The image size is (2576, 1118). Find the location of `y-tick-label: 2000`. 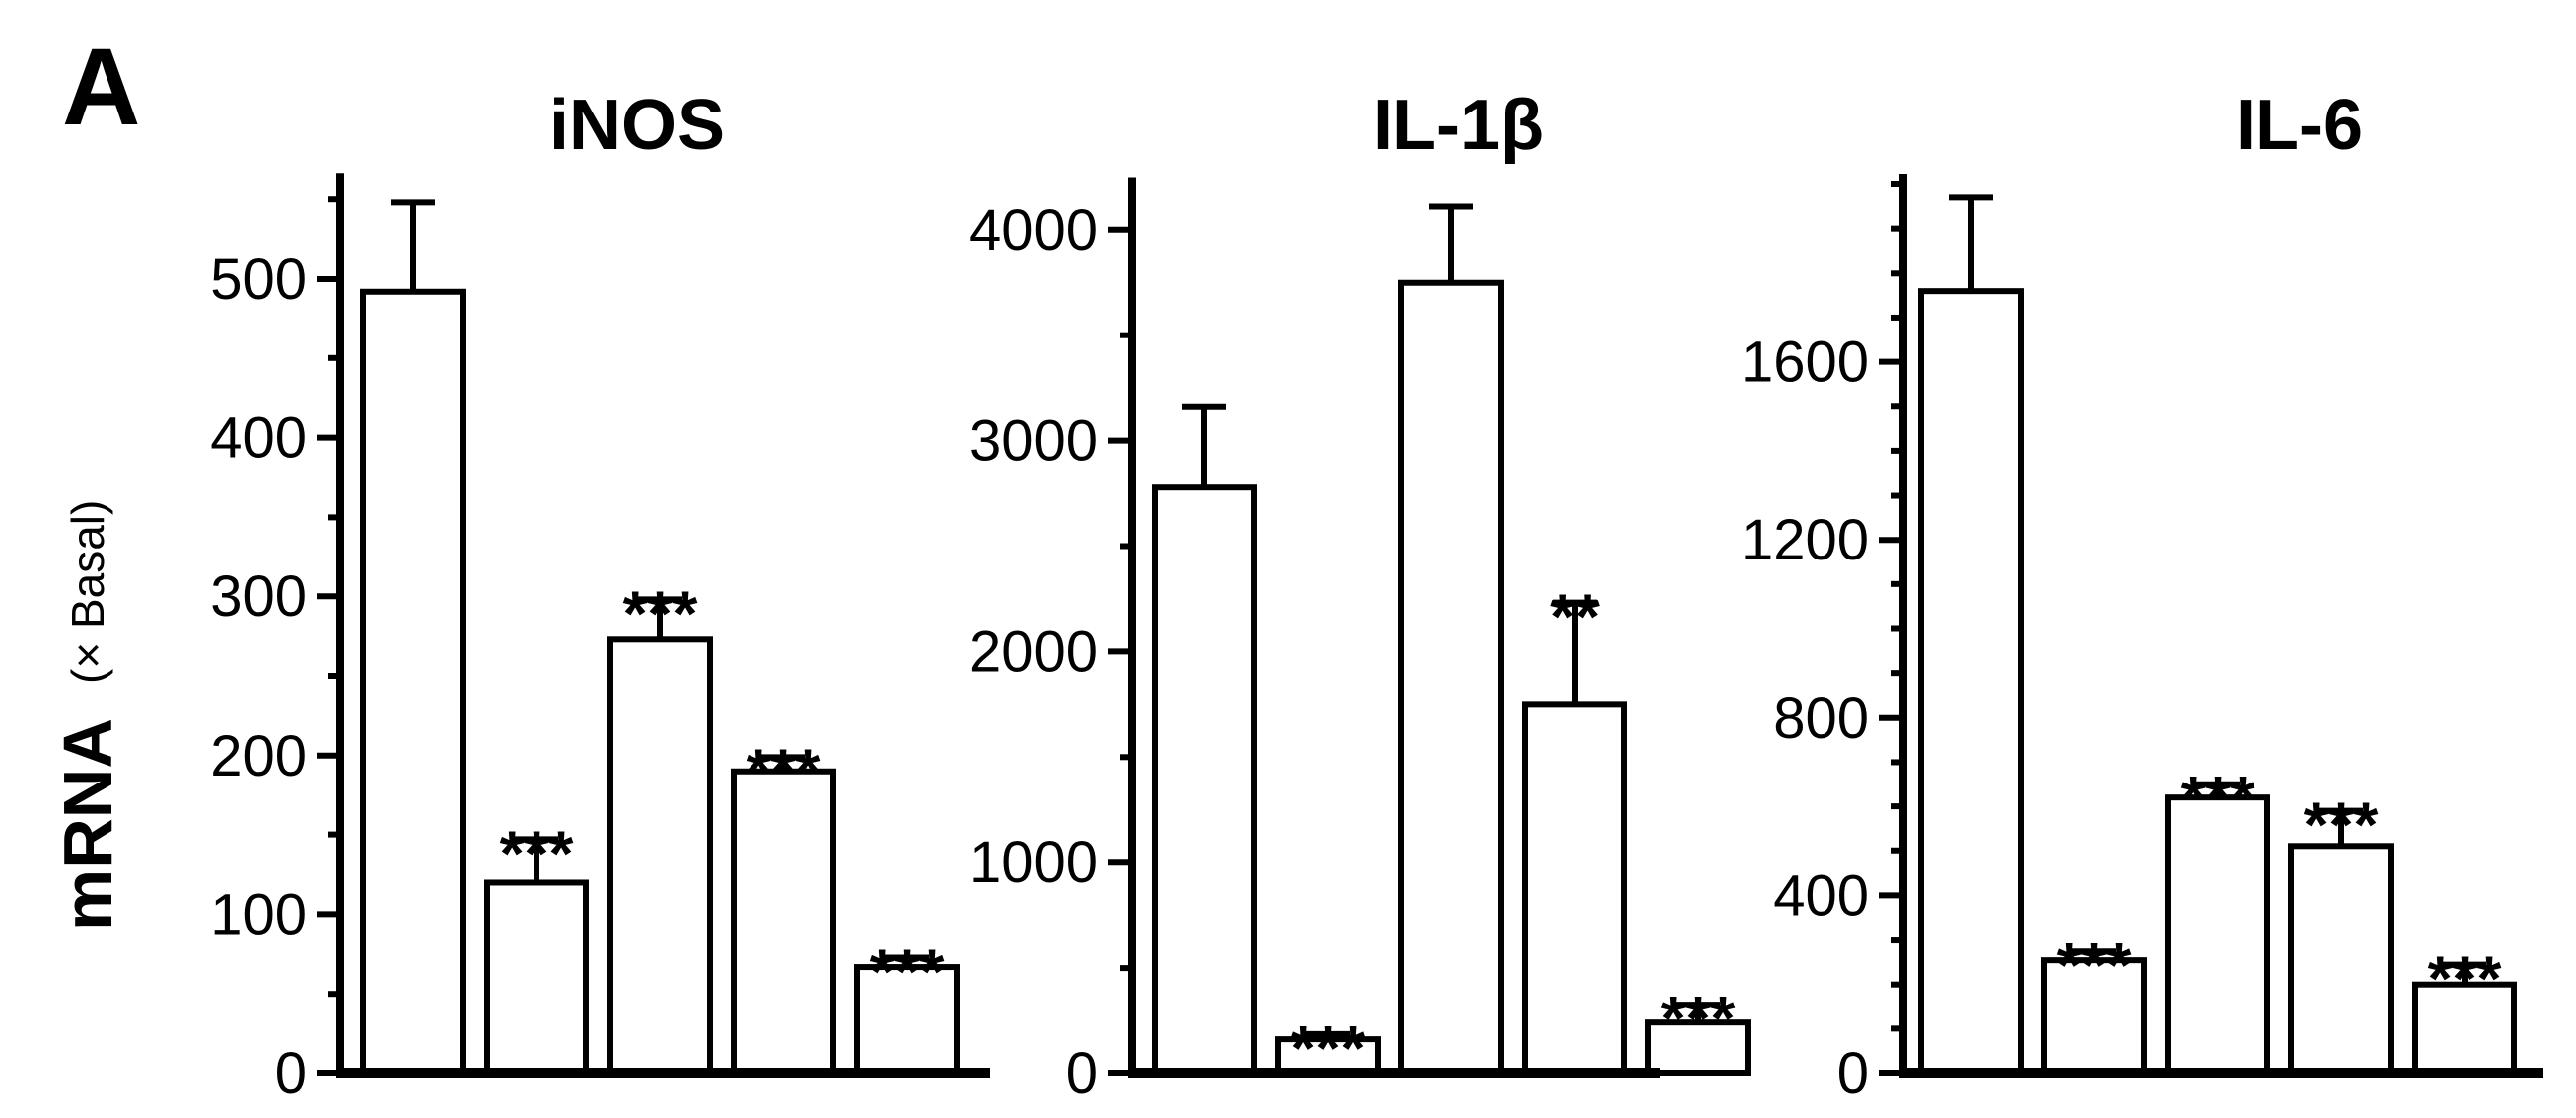

y-tick-label: 2000 is located at coordinates (1033, 651).